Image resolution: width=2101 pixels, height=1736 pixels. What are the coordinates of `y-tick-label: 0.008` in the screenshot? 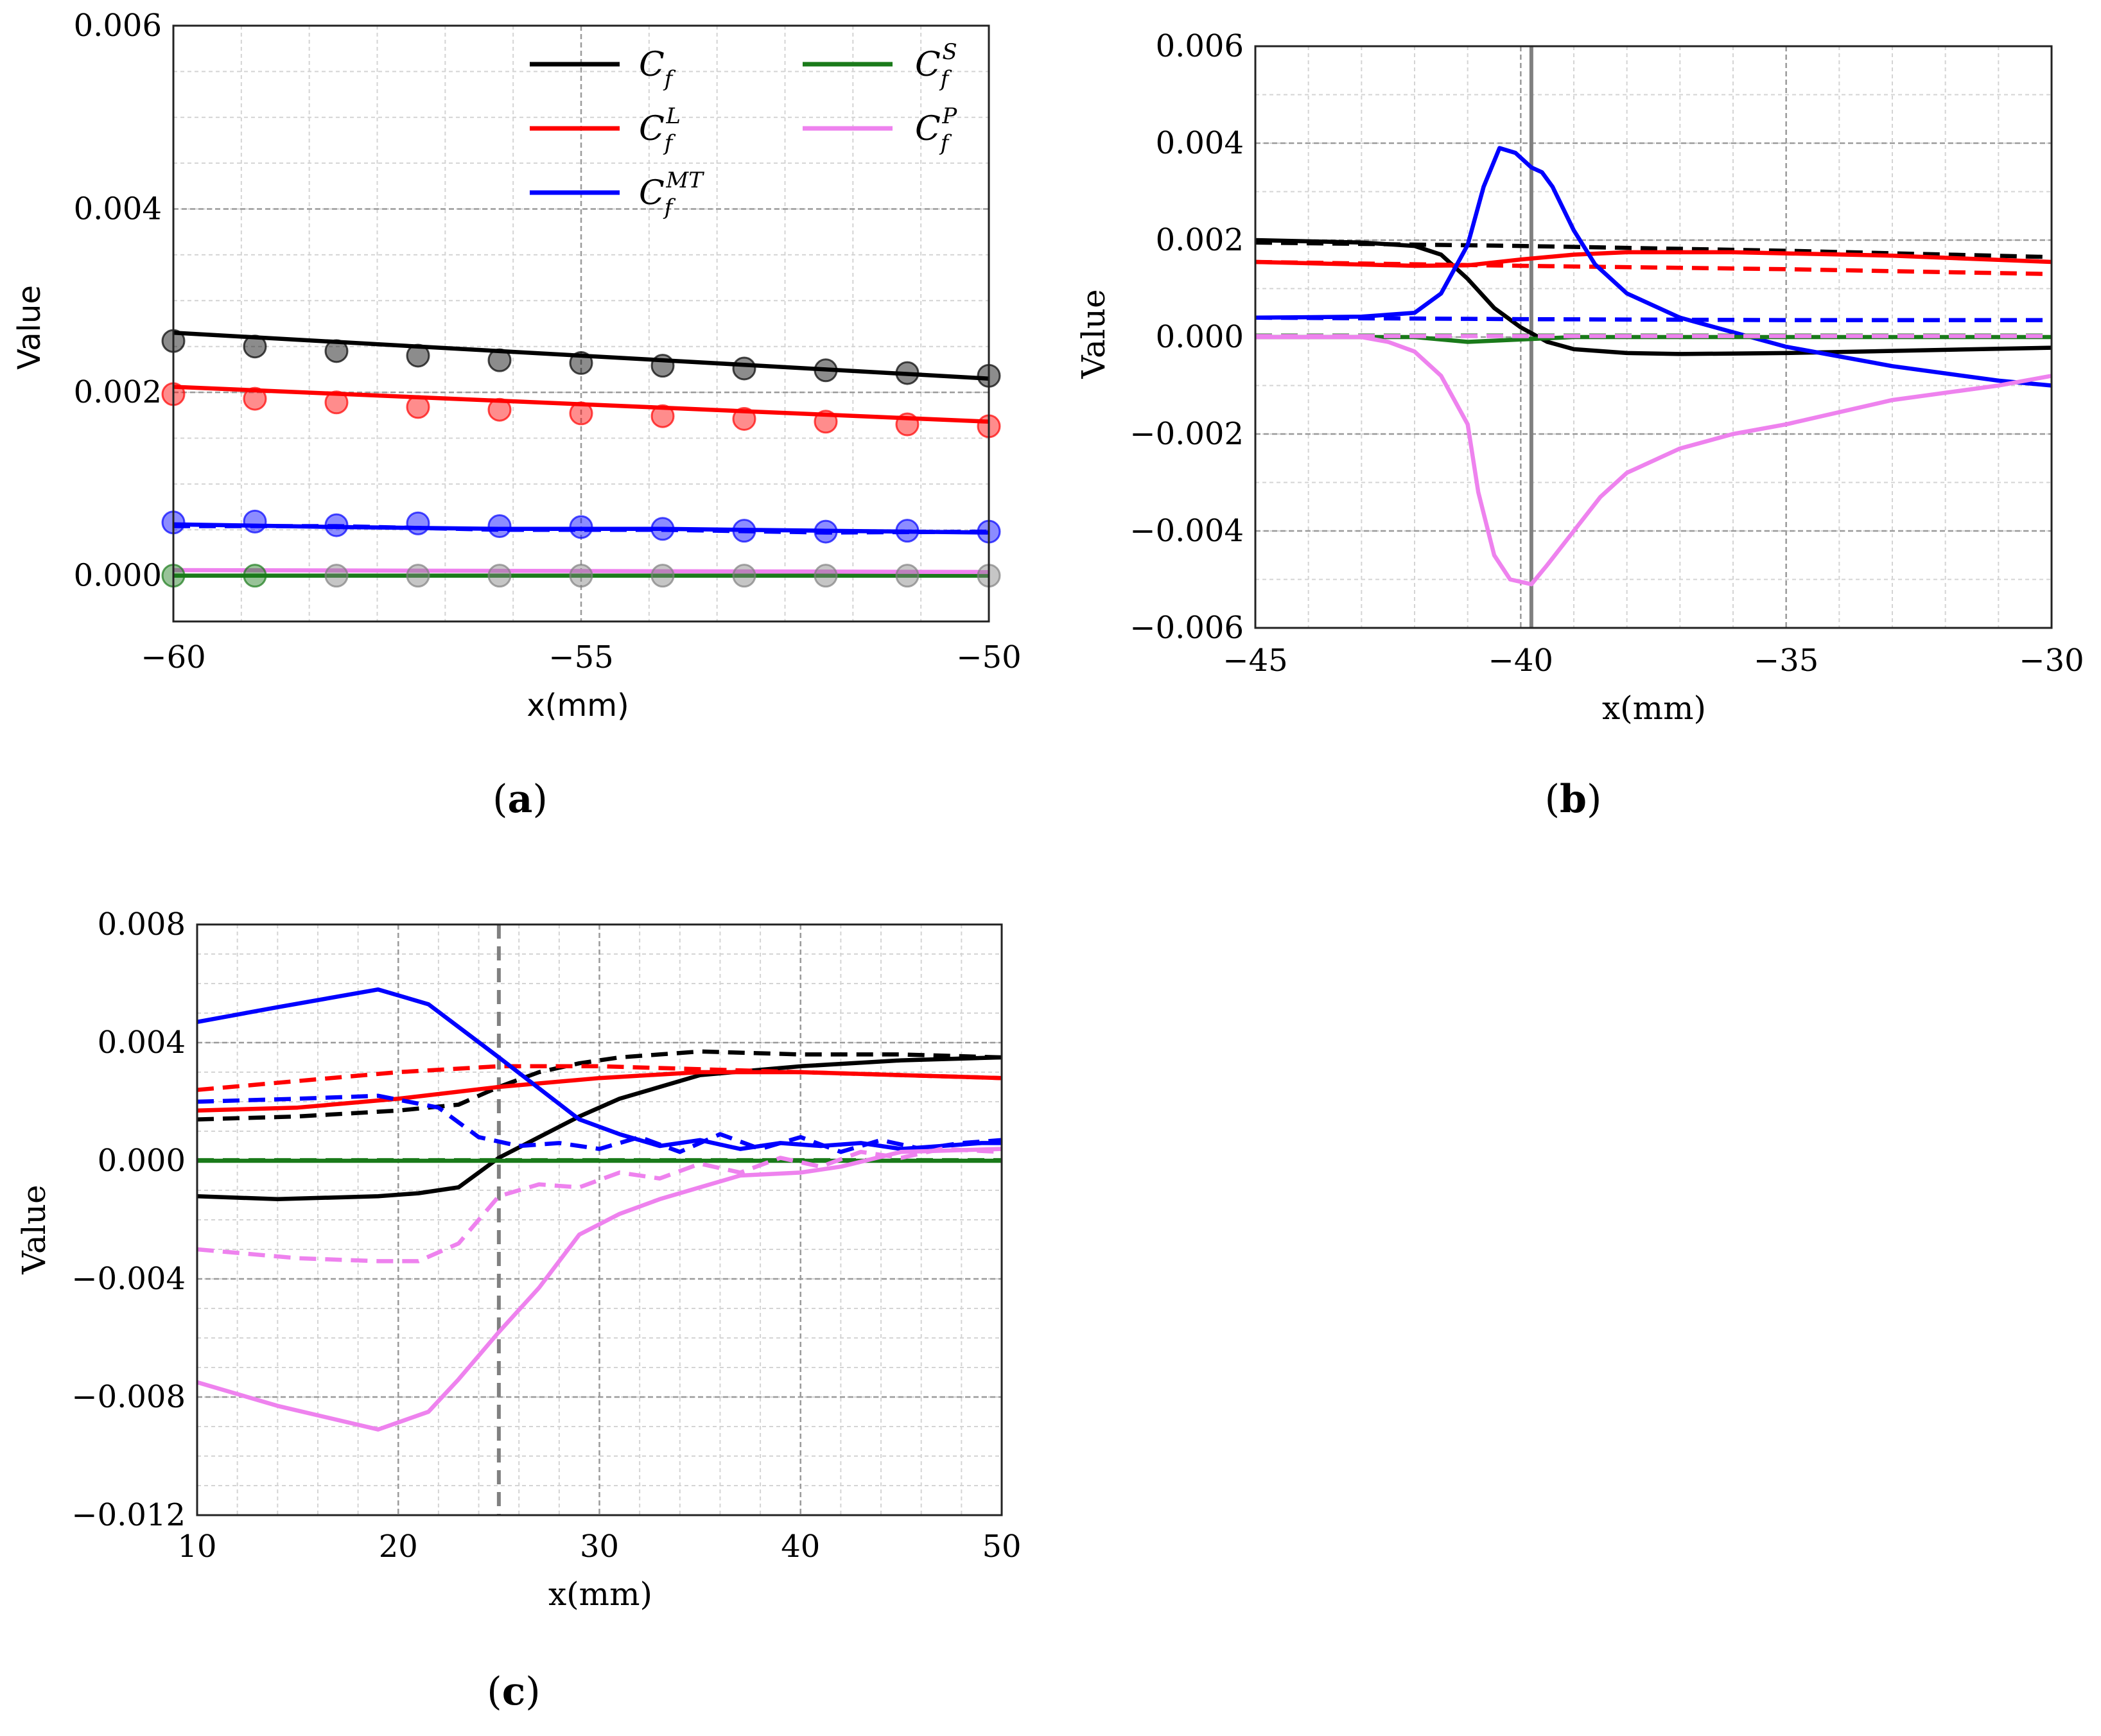 It's located at (142, 924).